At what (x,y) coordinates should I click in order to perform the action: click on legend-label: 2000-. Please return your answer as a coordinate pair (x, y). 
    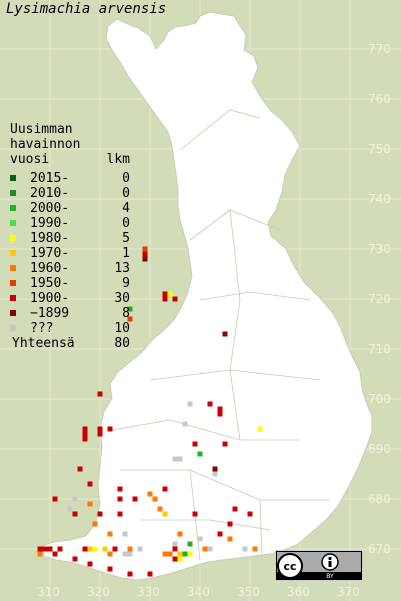
    Looking at the image, I should click on (50, 208).